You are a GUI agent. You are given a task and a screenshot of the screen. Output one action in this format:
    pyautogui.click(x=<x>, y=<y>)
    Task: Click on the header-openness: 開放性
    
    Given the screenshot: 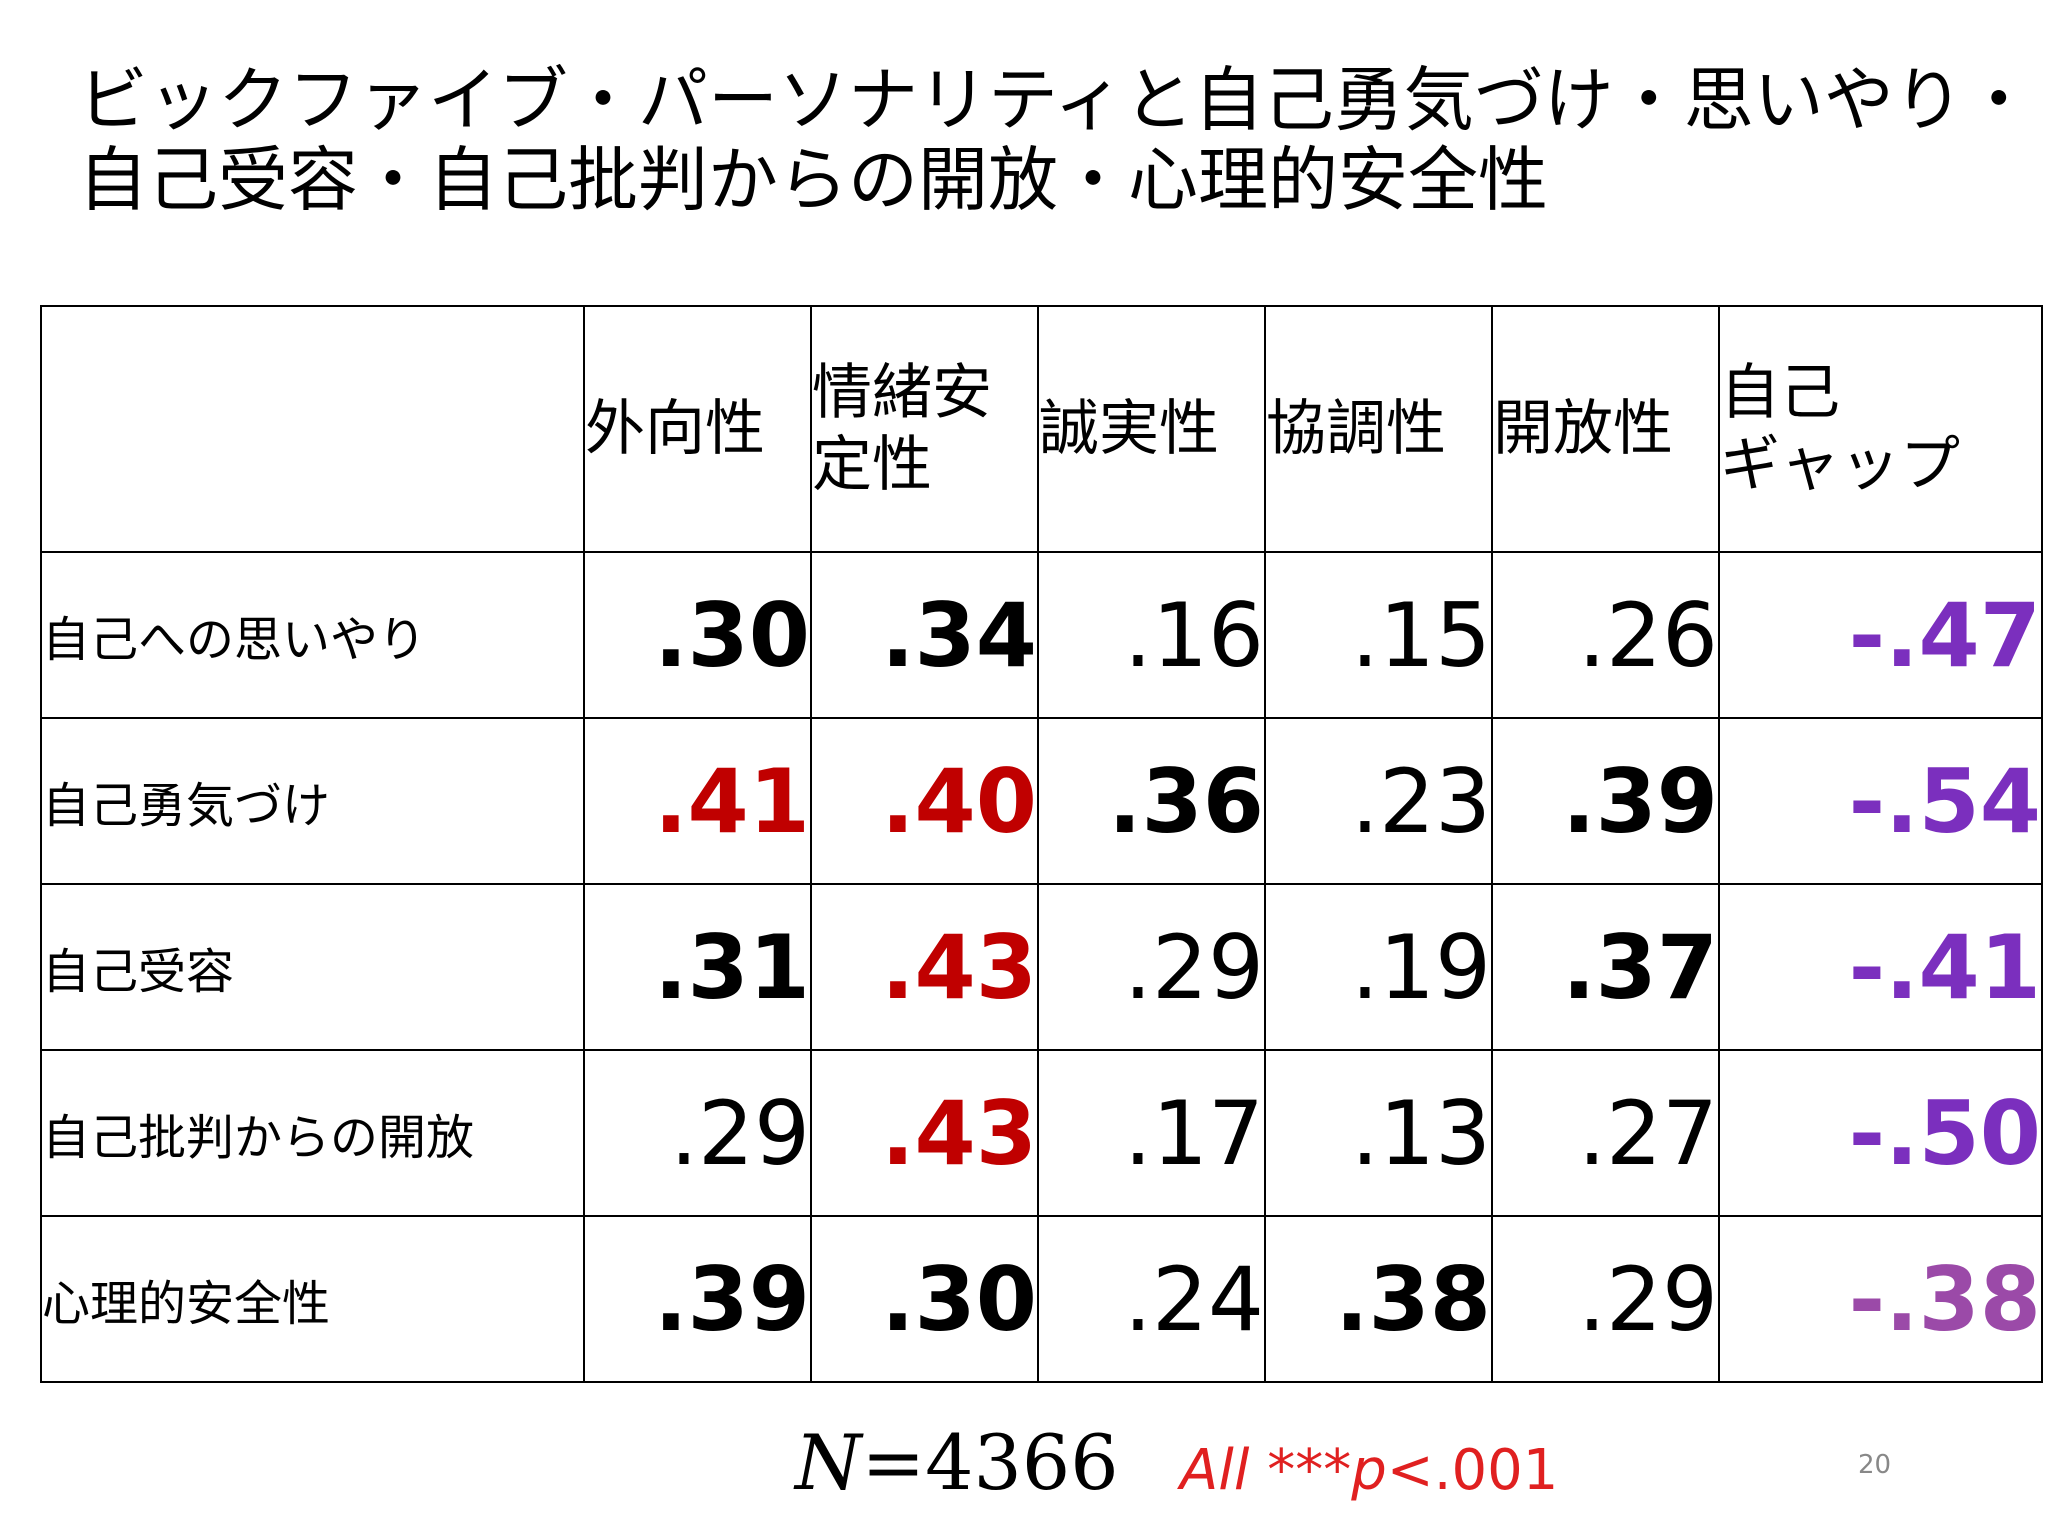 What is the action you would take?
    pyautogui.click(x=1605, y=429)
    